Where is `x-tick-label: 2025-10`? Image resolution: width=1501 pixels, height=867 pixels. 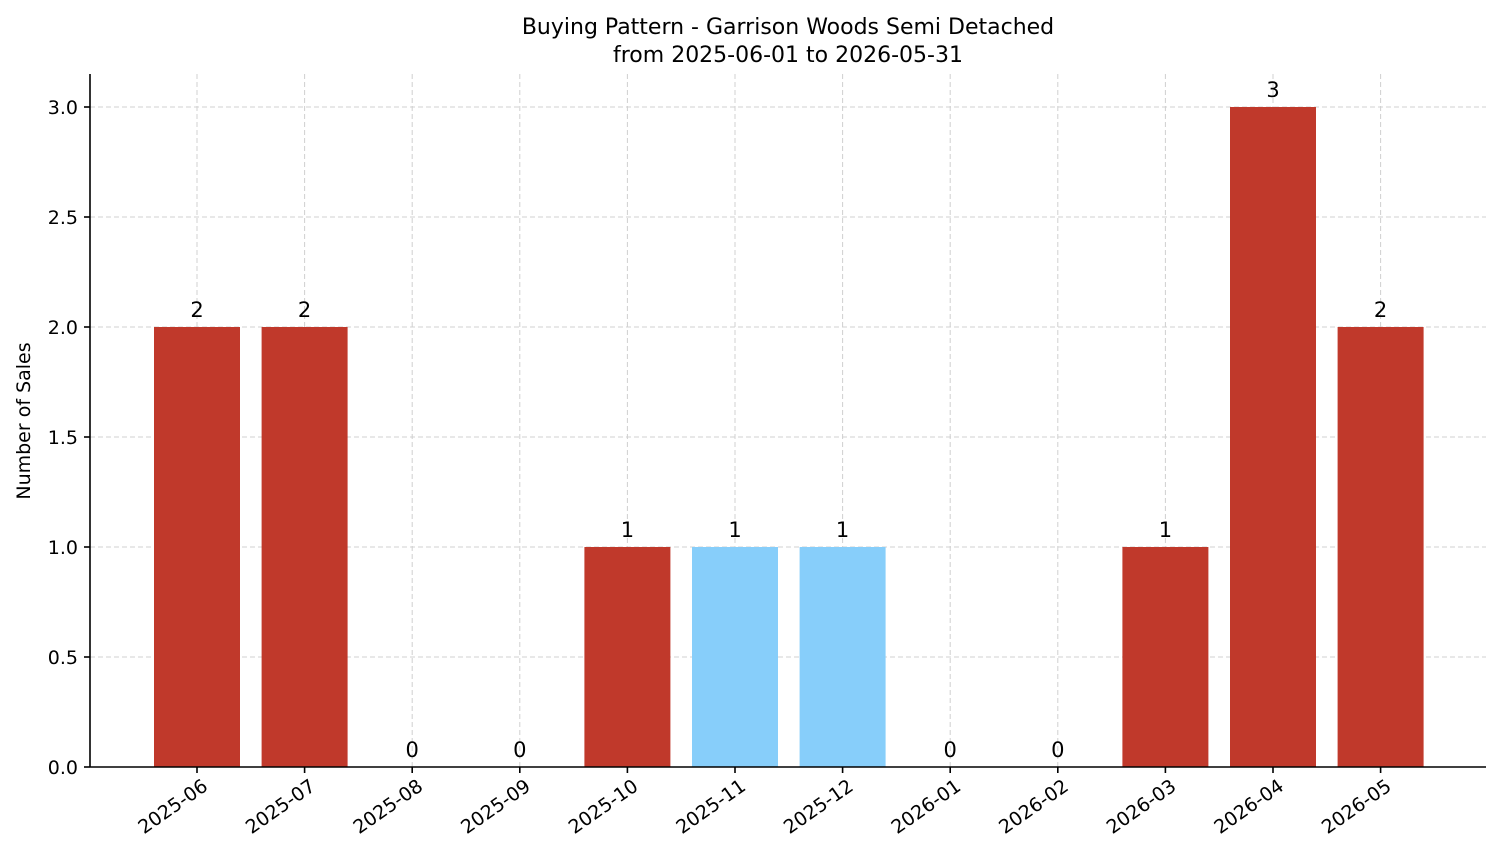
x-tick-label: 2025-10 is located at coordinates (604, 807).